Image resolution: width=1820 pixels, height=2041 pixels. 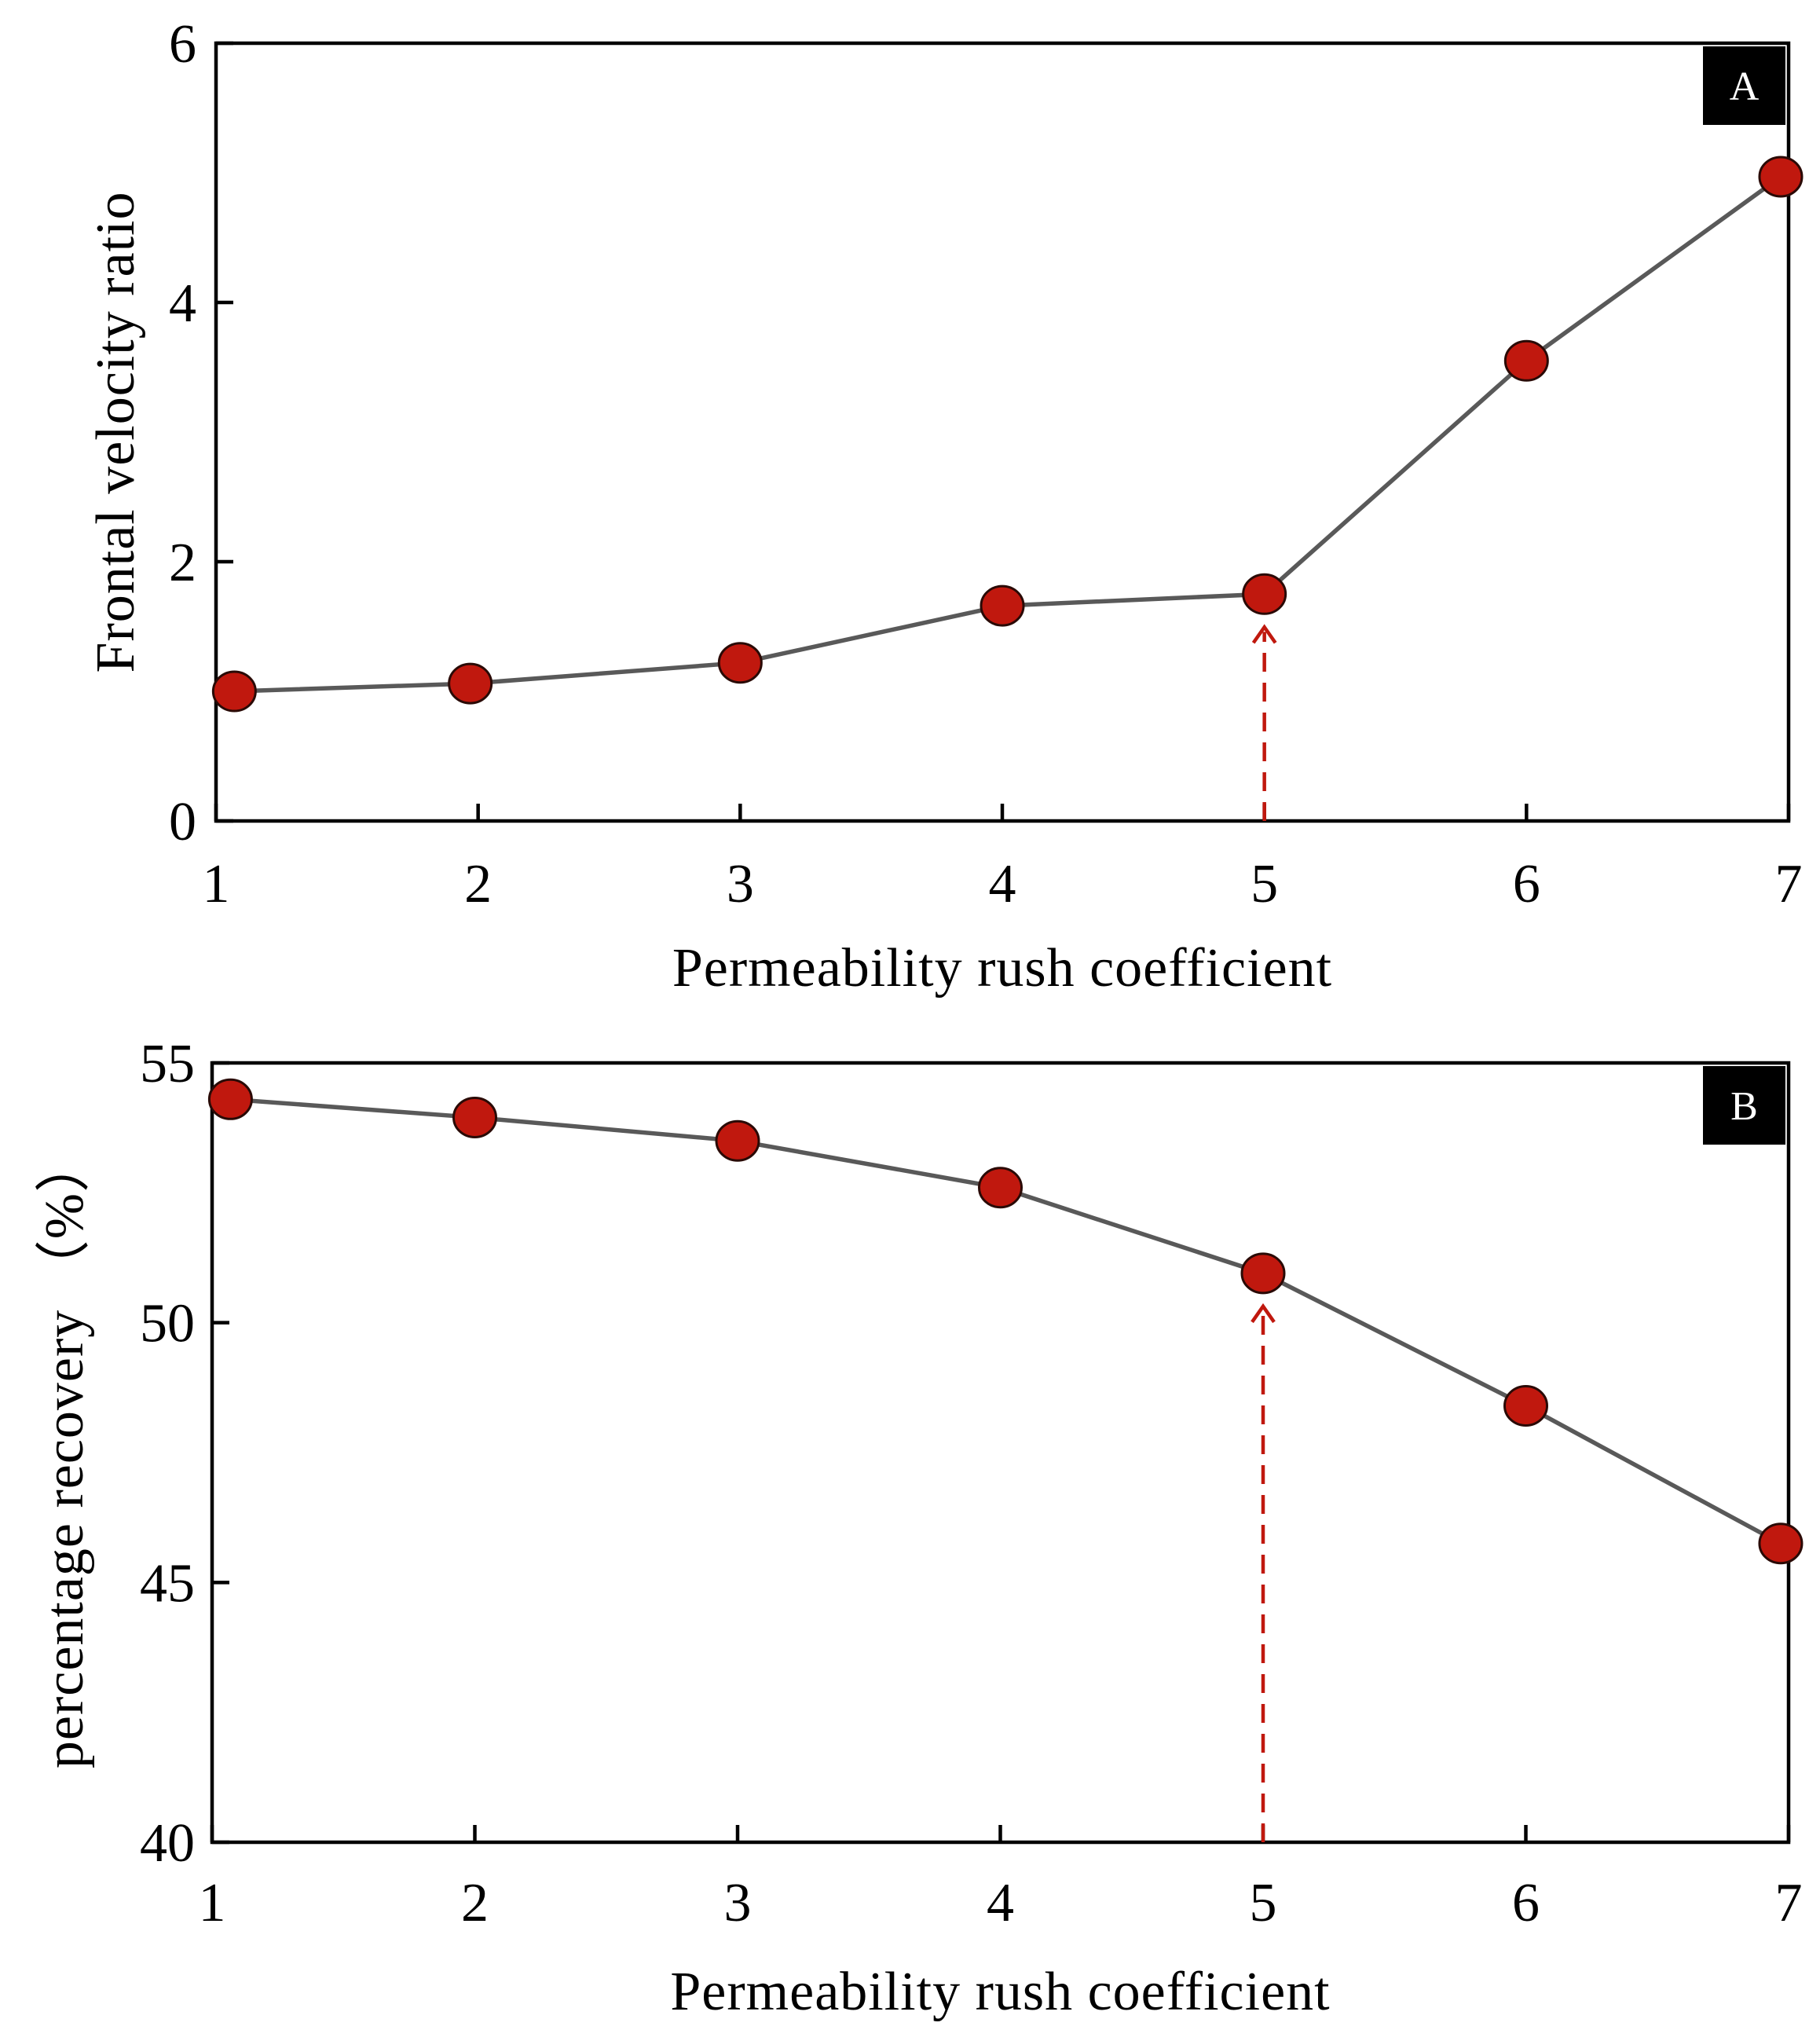 What do you see at coordinates (65, 1452) in the screenshot?
I see `b-y-axis-label: percentage recovery （%）` at bounding box center [65, 1452].